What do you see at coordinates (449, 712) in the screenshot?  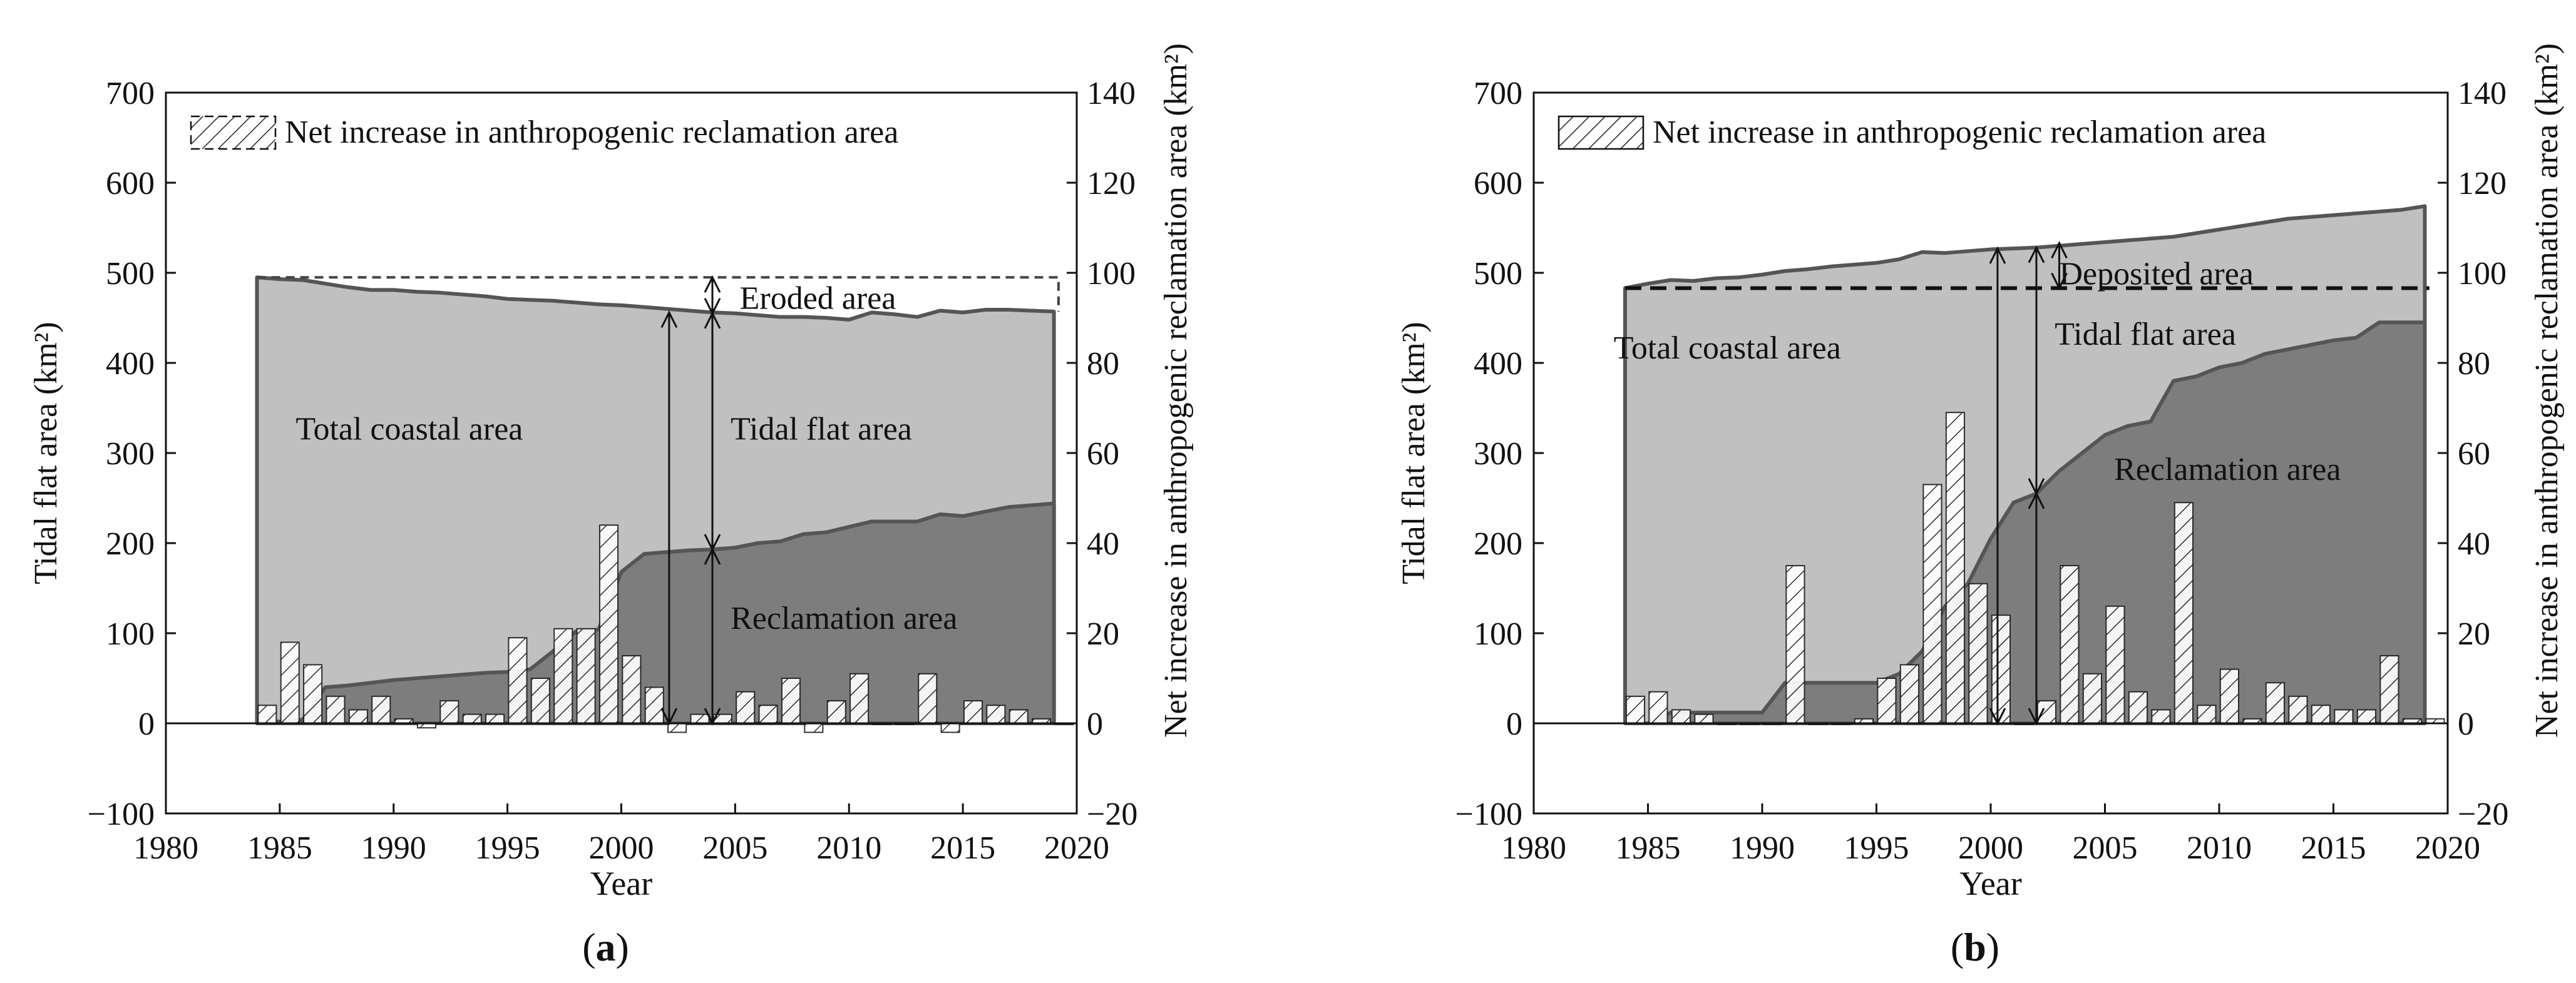 I see `panel-a-bar-1992` at bounding box center [449, 712].